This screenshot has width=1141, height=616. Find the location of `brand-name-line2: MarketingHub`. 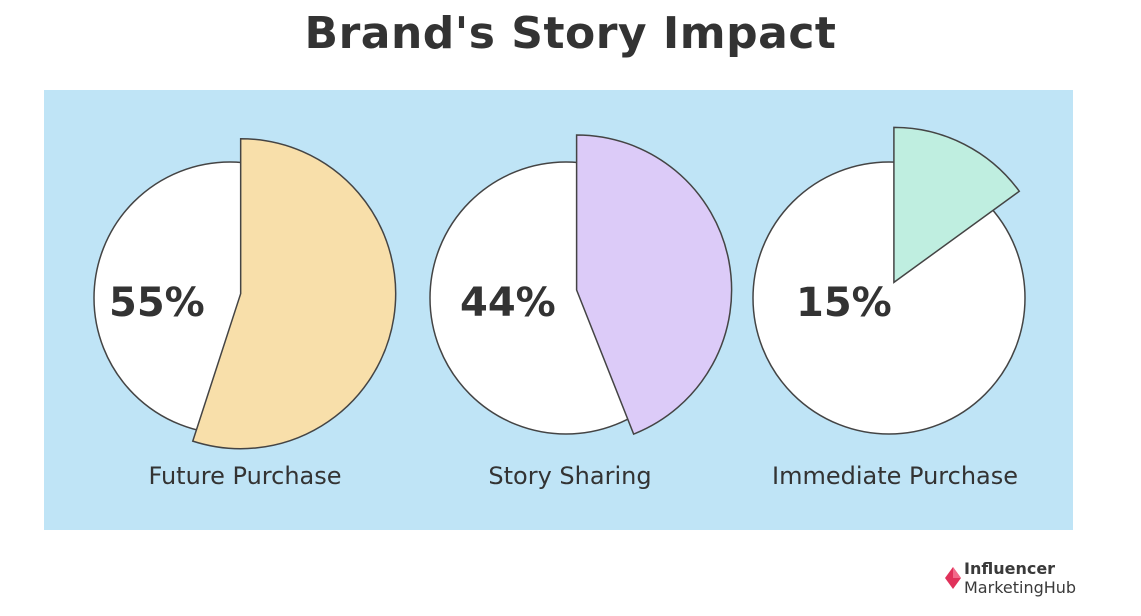

brand-name-line2: MarketingHub is located at coordinates (1020, 587).